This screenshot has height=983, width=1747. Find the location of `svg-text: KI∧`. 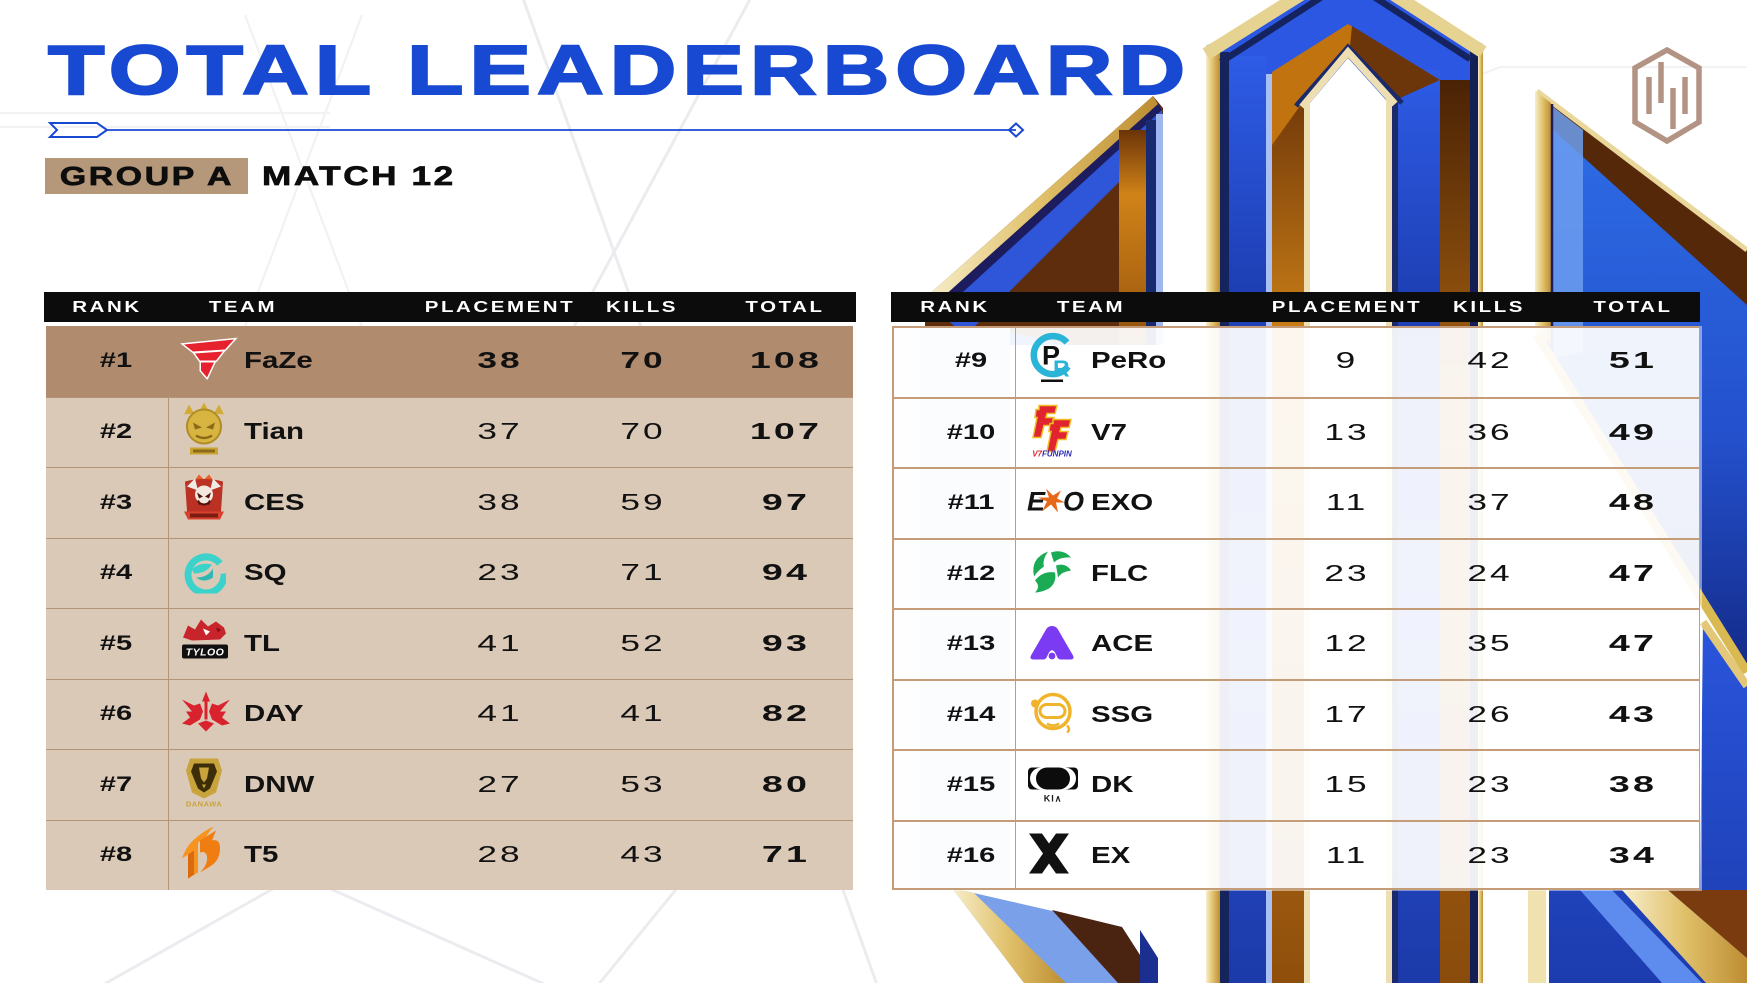

svg-text: KI∧ is located at coordinates (1053, 799).